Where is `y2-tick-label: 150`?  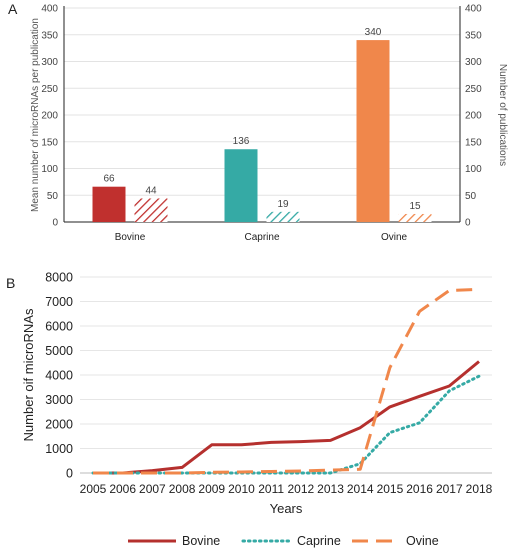
y2-tick-label: 150 is located at coordinates (473, 142).